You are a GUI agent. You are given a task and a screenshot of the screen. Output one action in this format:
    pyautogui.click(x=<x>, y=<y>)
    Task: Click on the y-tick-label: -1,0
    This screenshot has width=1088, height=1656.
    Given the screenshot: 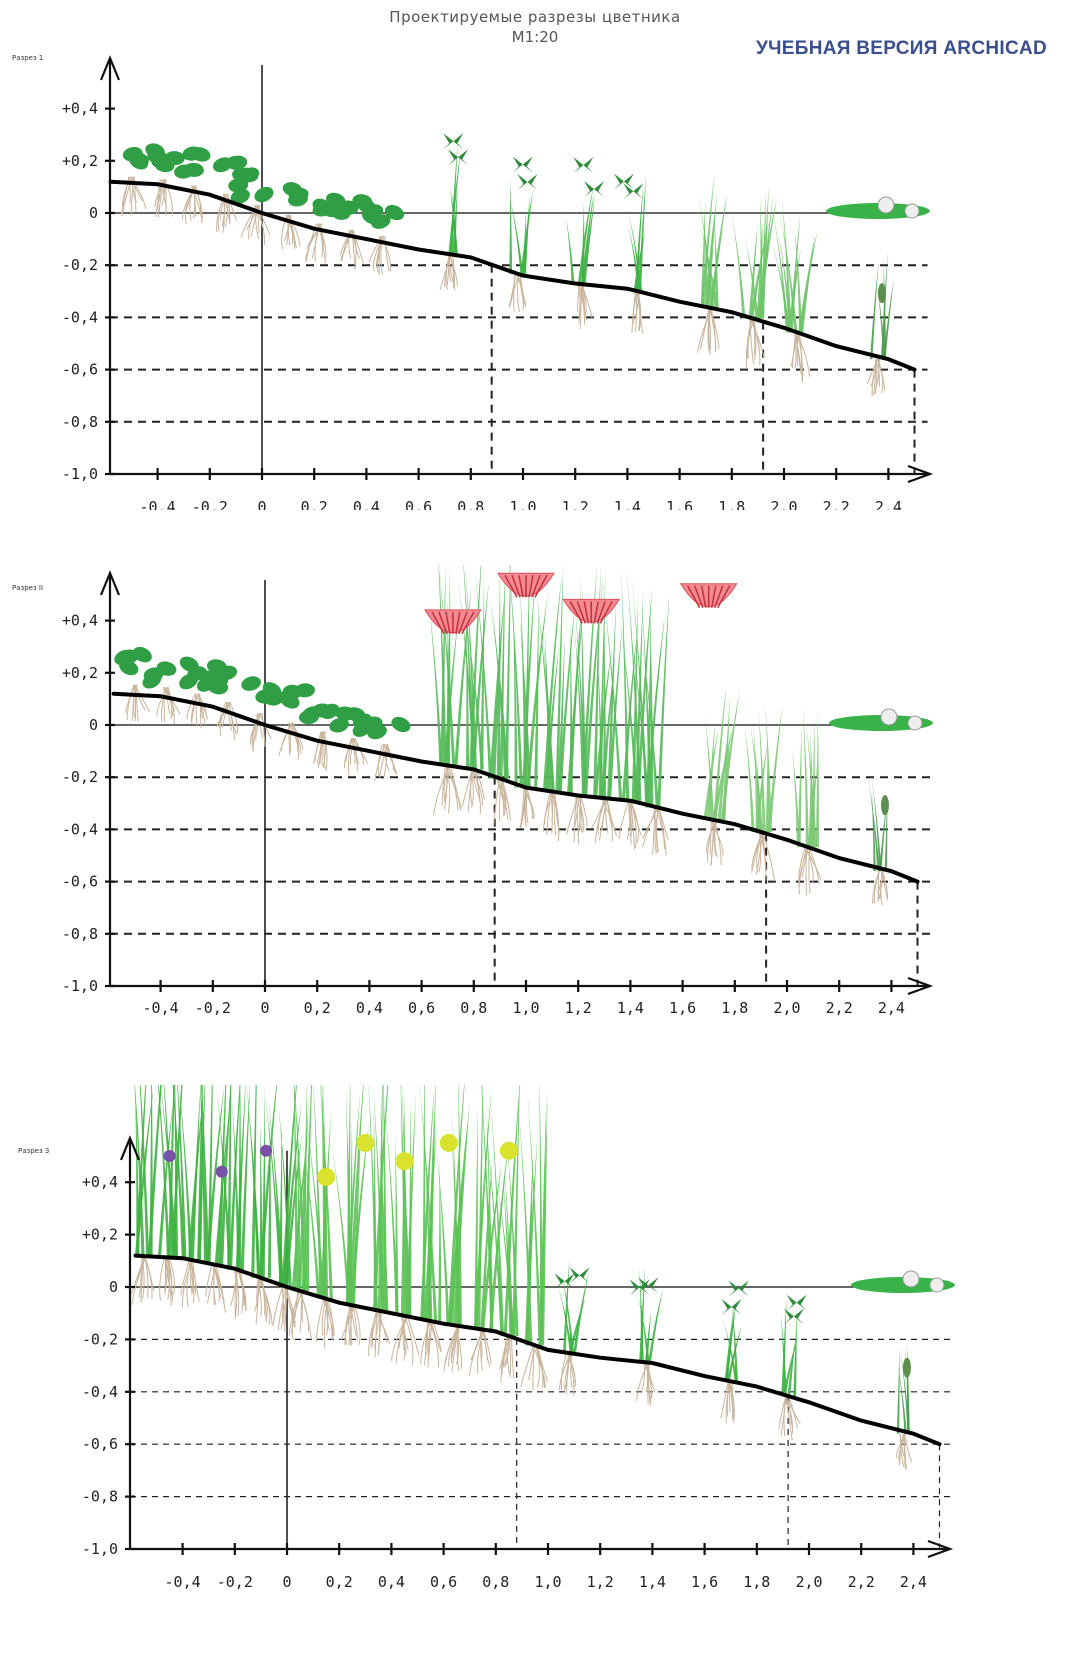 What is the action you would take?
    pyautogui.click(x=80, y=986)
    